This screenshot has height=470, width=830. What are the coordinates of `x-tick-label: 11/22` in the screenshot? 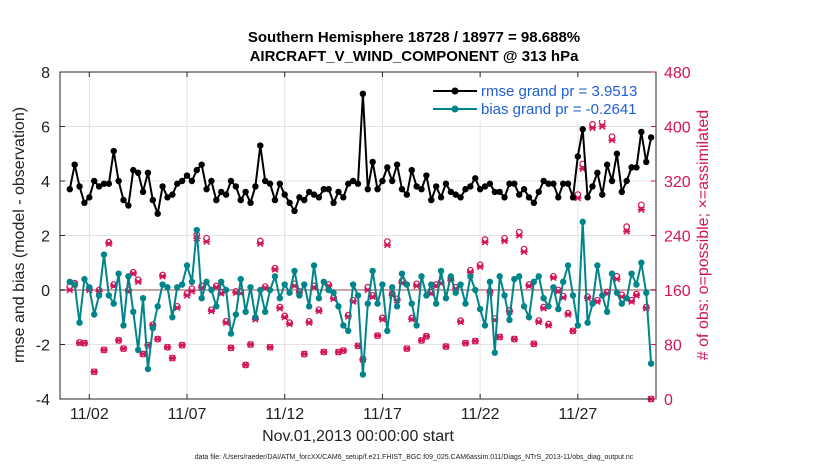 It's located at (480, 414).